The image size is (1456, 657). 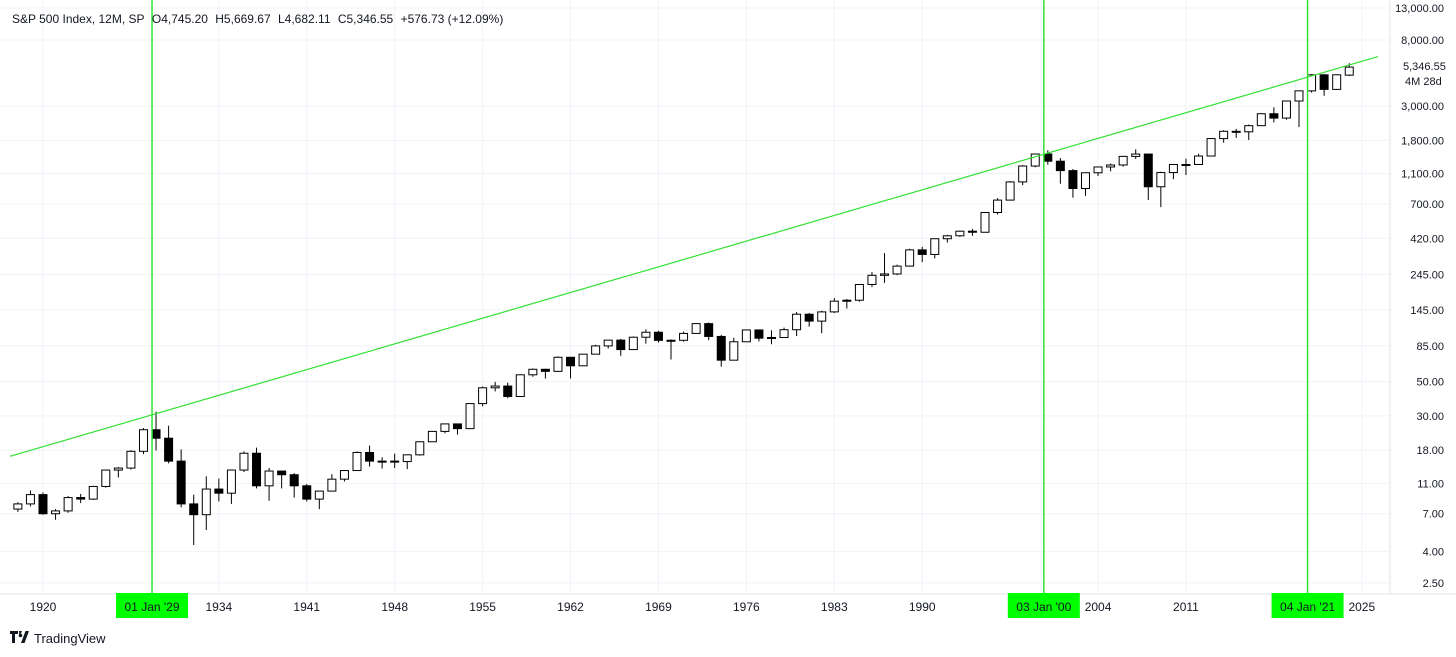 I want to click on tradingview-brand: TradingView, so click(x=58, y=638).